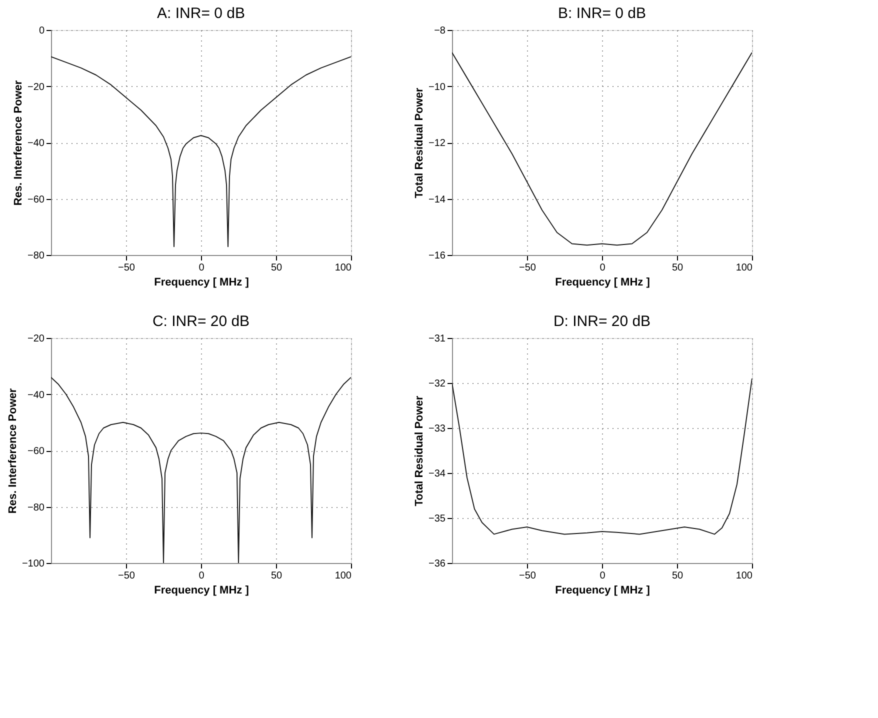 The width and height of the screenshot is (878, 718). I want to click on chart-title: C: INR= 20 dB, so click(201, 321).